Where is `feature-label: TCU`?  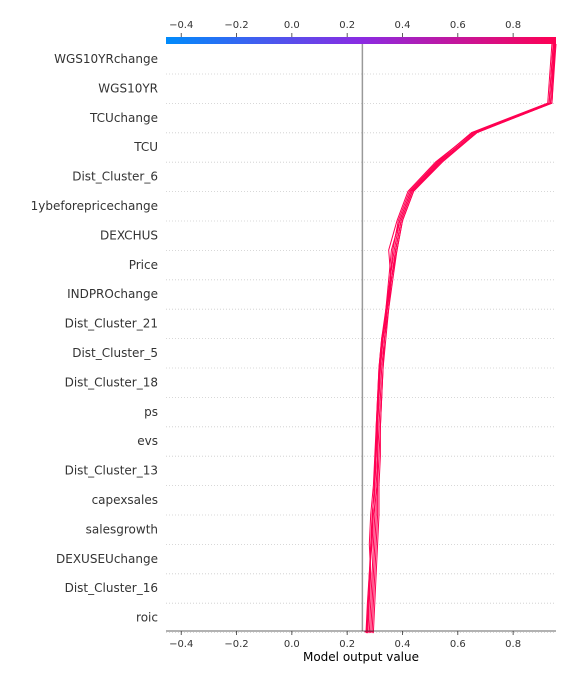
feature-label: TCU is located at coordinates (145, 147).